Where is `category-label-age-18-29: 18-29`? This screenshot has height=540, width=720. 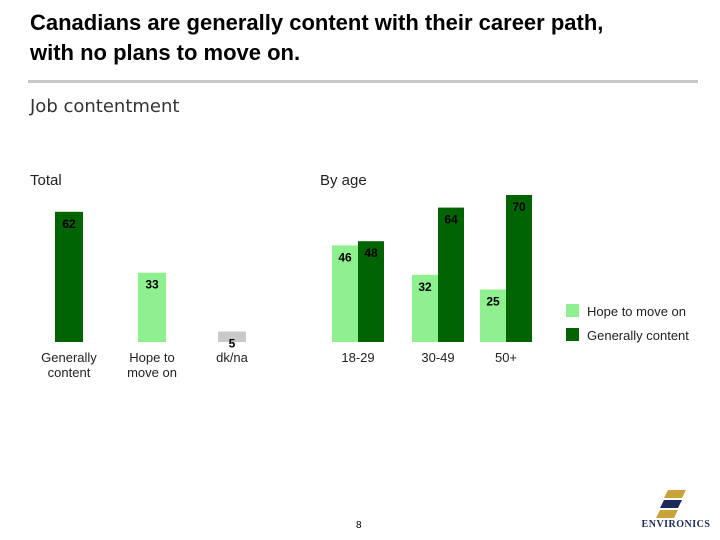 category-label-age-18-29: 18-29 is located at coordinates (357, 357).